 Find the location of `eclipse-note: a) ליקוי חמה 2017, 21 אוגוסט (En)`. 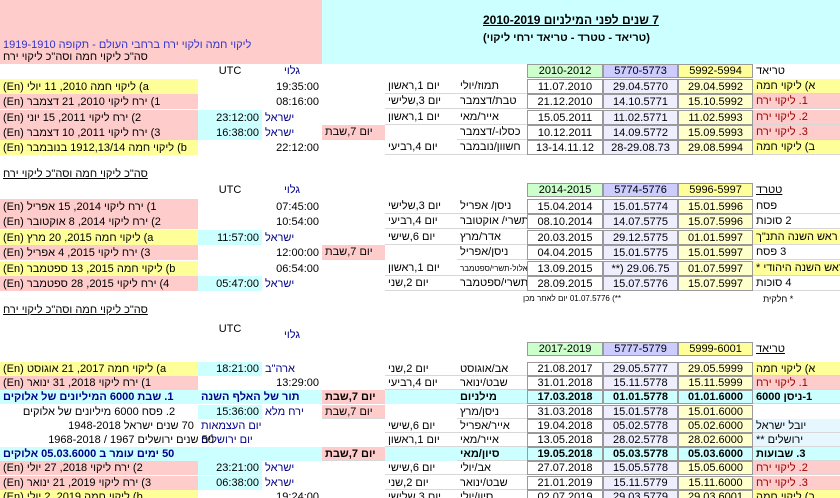

eclipse-note: a) ליקוי חמה 2017, 21 אוגוסט (En) is located at coordinates (99, 369).